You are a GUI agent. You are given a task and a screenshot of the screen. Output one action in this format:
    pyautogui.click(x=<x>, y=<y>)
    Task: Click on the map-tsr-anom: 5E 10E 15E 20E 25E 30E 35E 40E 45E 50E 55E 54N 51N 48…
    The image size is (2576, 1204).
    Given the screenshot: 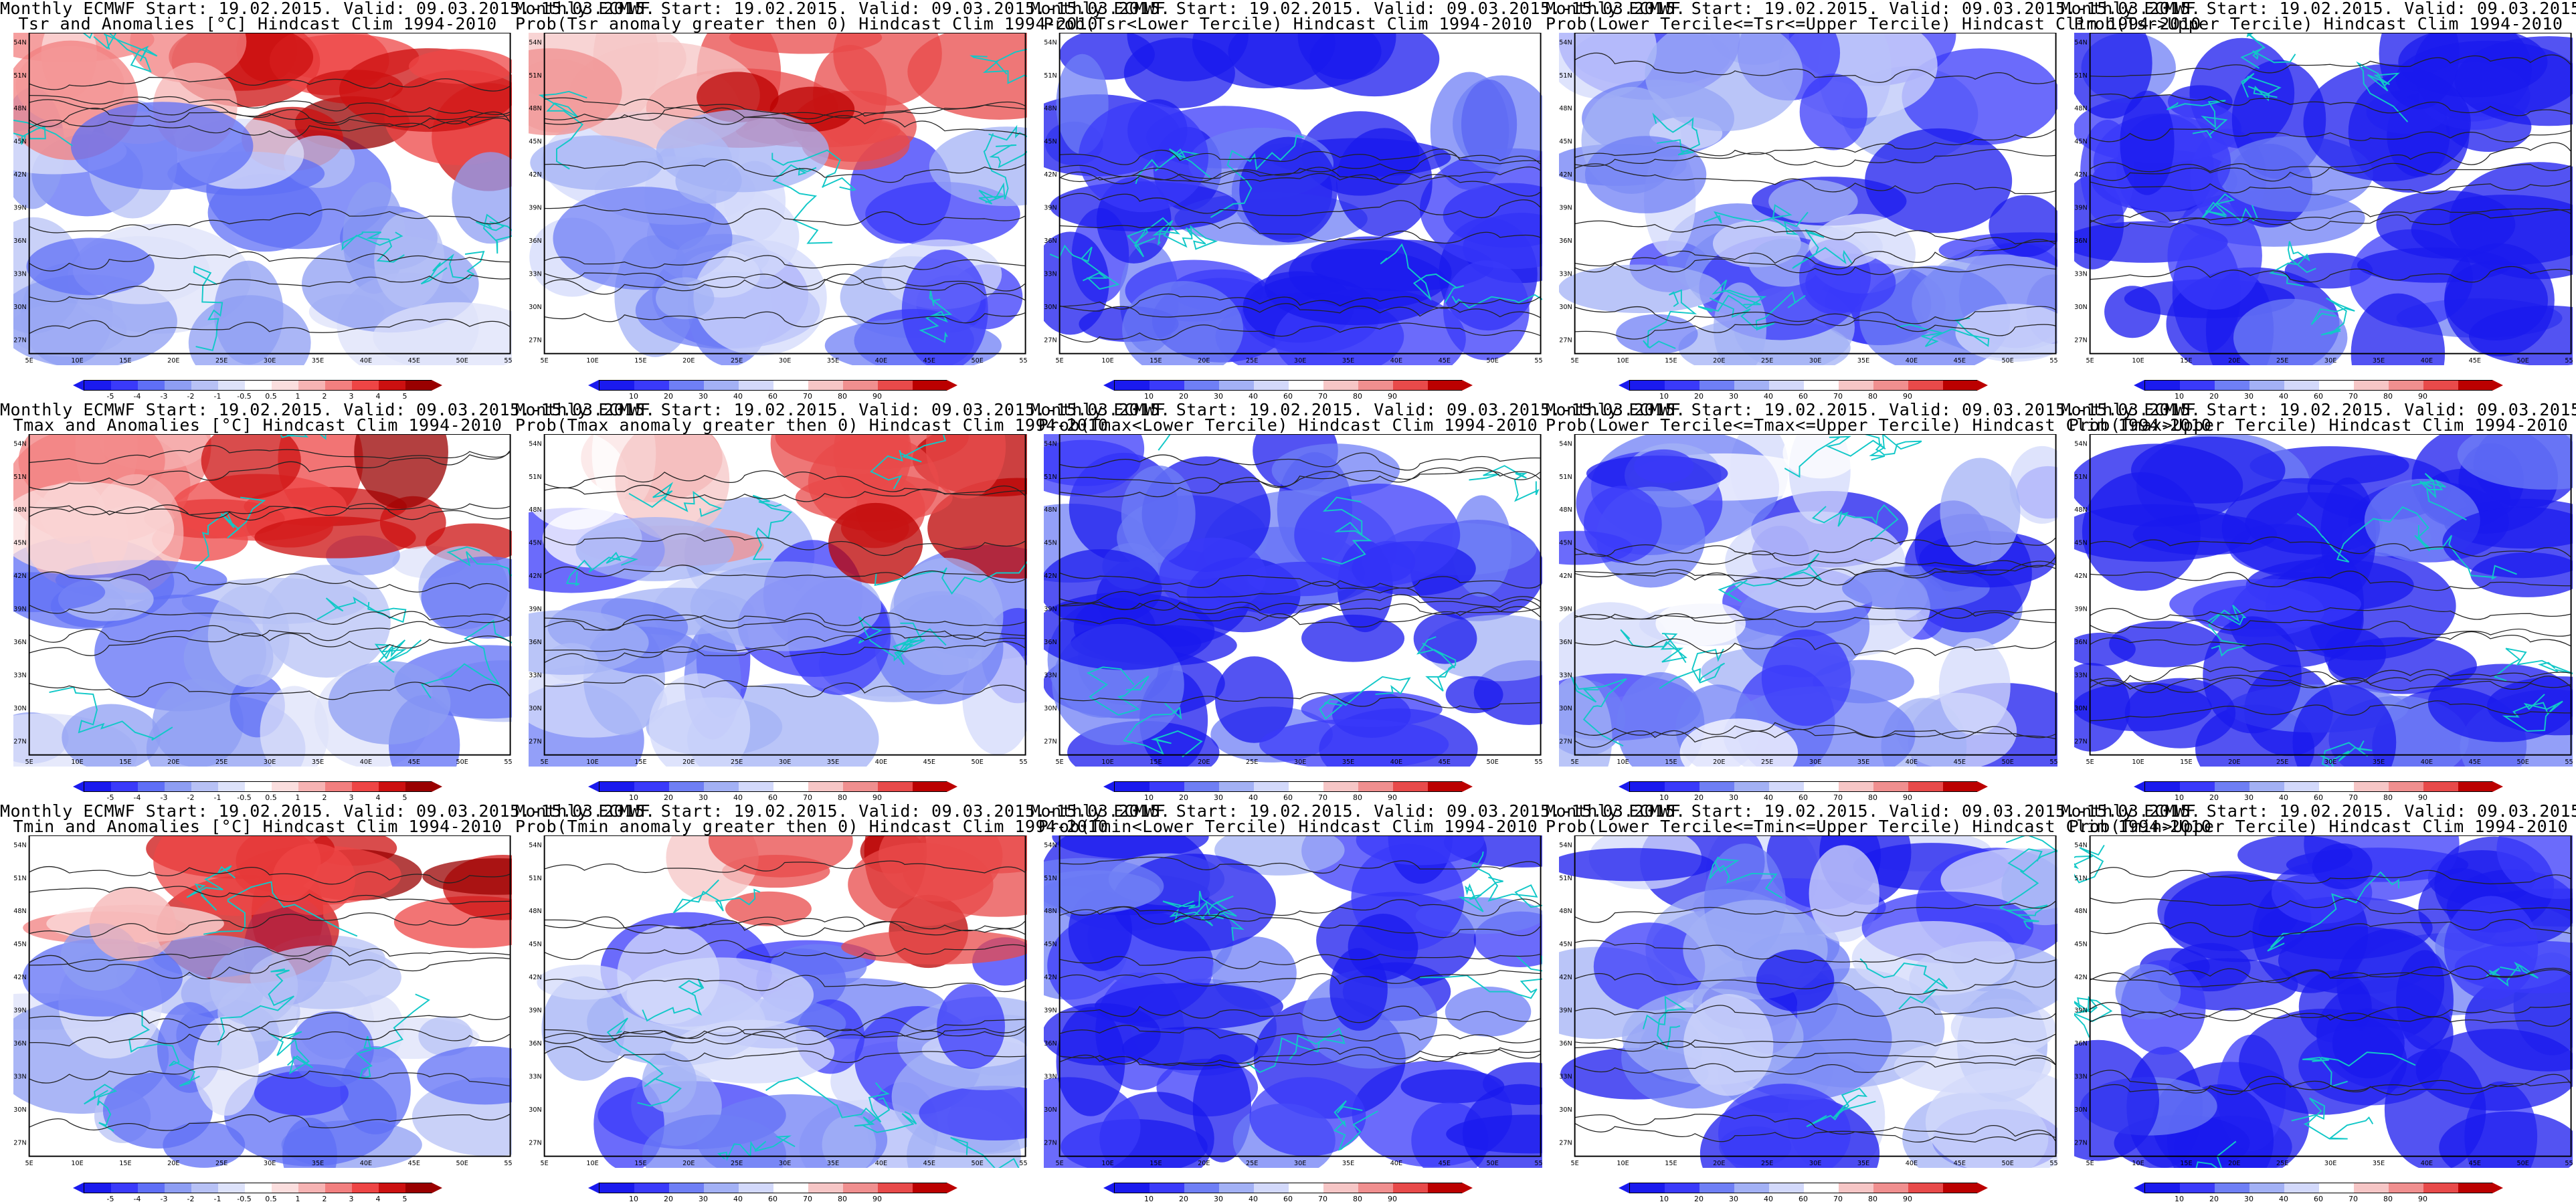 What is the action you would take?
    pyautogui.click(x=262, y=199)
    